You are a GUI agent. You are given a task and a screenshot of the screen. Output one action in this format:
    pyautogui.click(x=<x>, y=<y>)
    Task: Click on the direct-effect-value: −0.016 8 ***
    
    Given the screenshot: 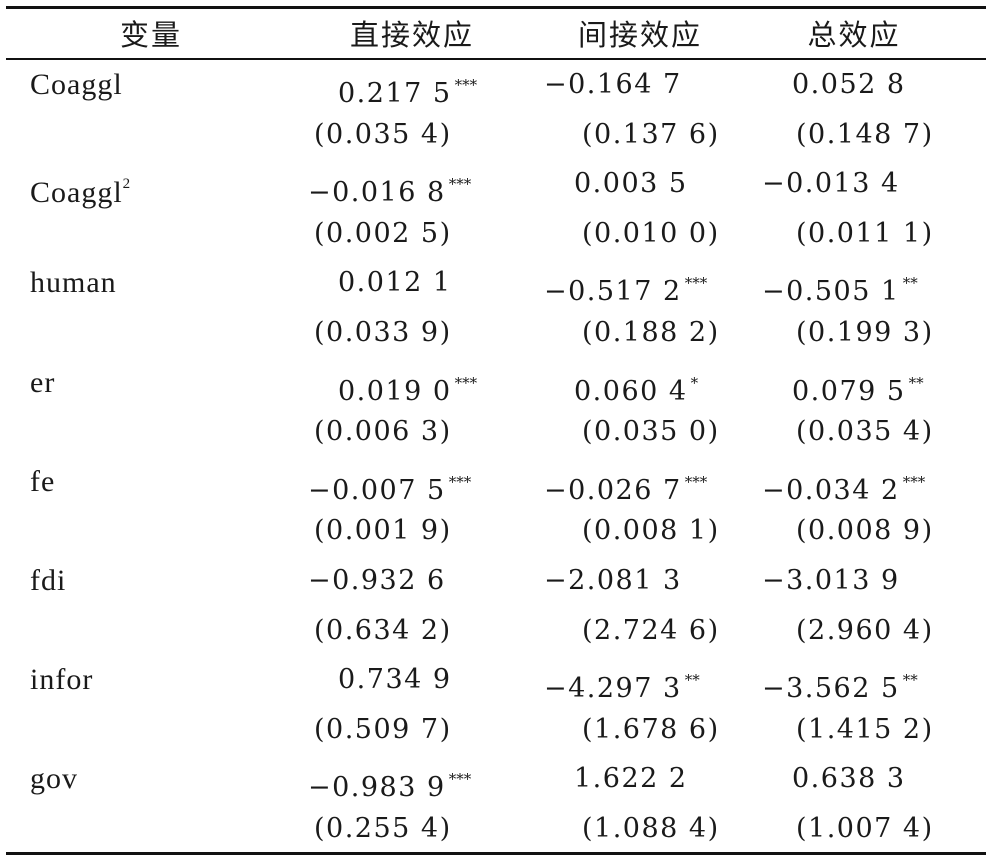 What is the action you would take?
    pyautogui.click(x=389, y=184)
    